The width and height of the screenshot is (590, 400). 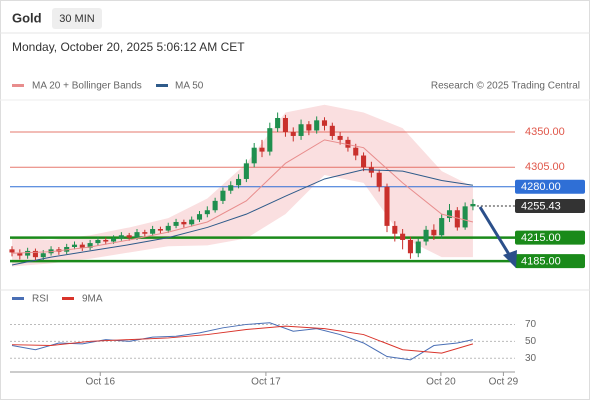 I want to click on level-label: 4255.43, so click(x=541, y=206).